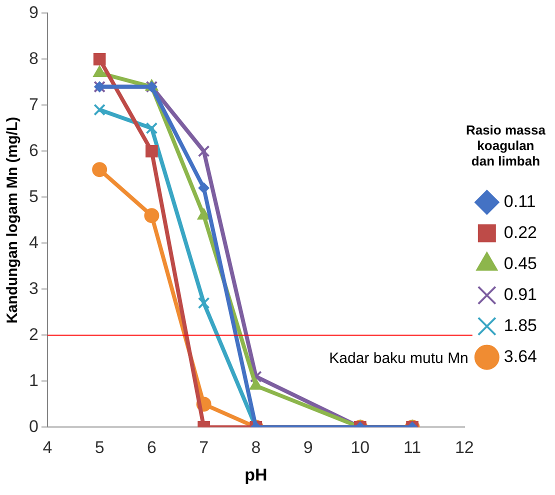  Describe the element at coordinates (521, 356) in the screenshot. I see `legend-label: 3.64` at that location.